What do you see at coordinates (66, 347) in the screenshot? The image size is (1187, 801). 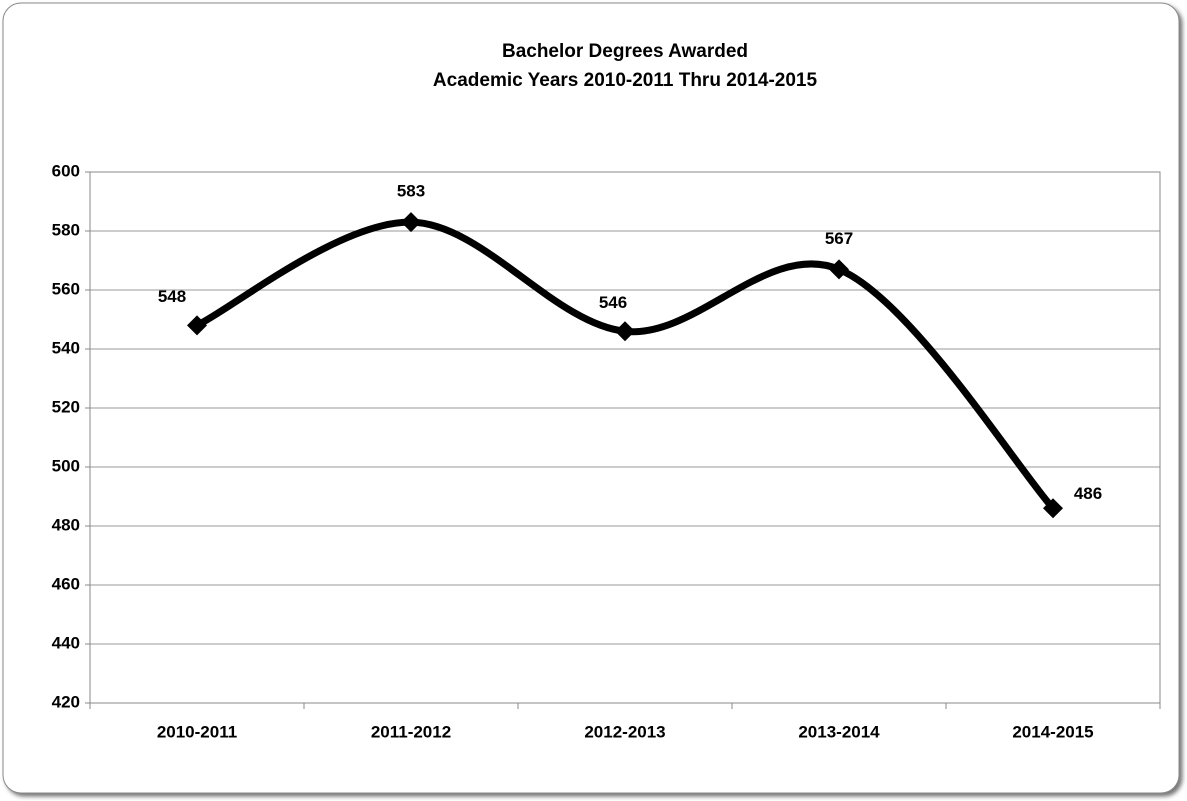 I see `y-tick-label: 540` at bounding box center [66, 347].